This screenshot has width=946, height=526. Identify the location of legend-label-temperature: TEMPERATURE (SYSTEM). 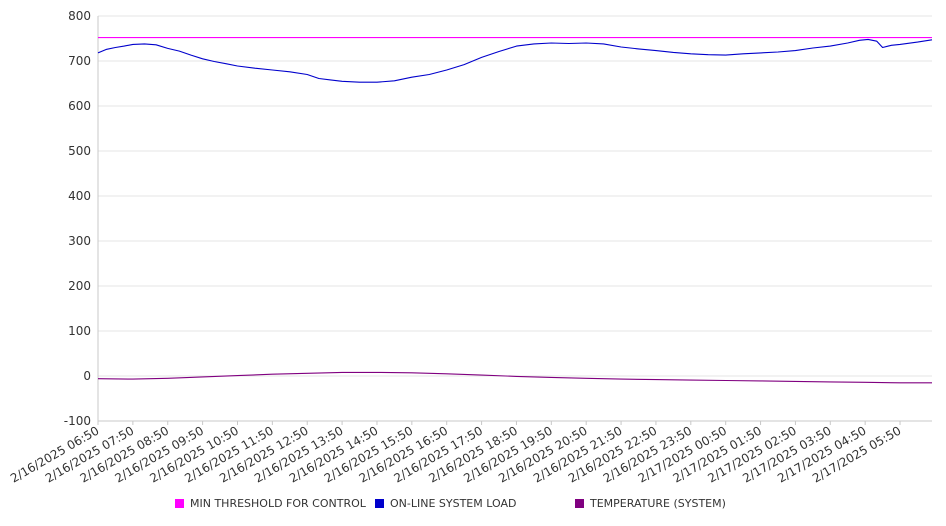
(658, 503).